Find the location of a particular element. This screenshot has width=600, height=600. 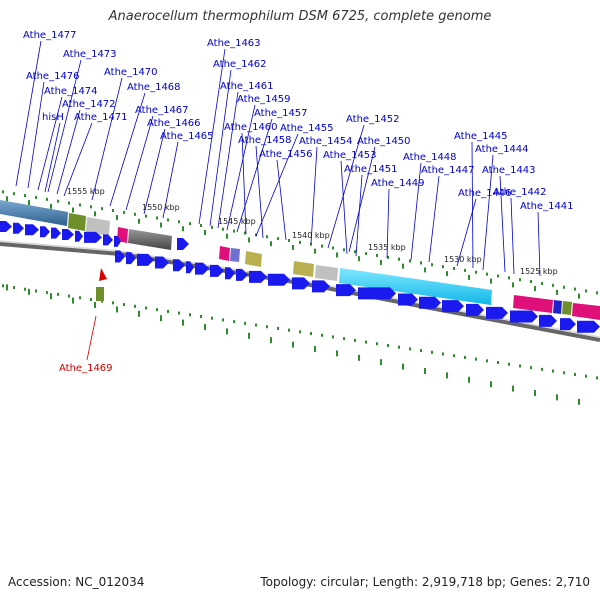

gene-label: Athe_1459 is located at coordinates (264, 99).